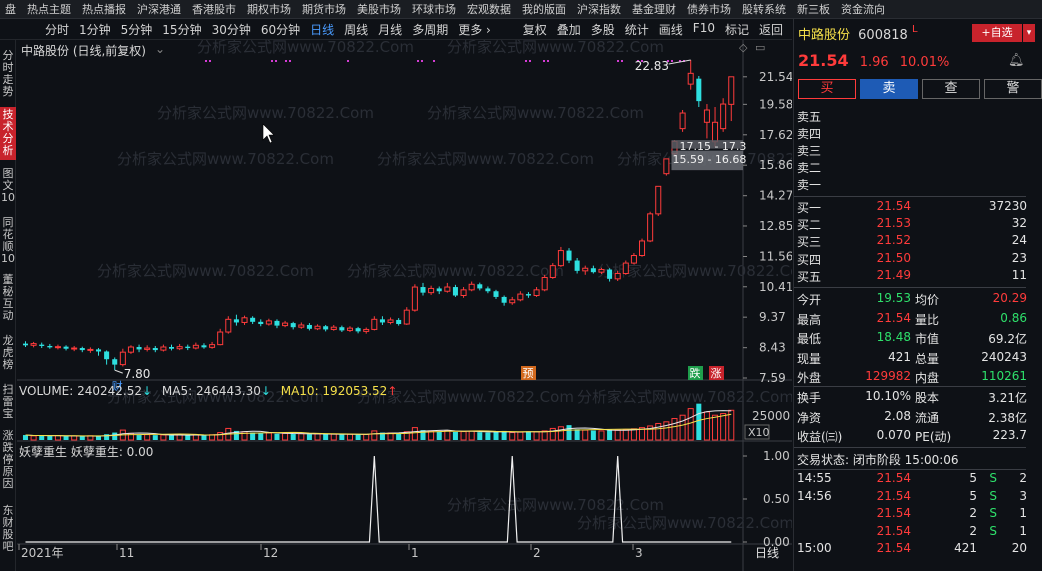 The height and width of the screenshot is (571, 1042). What do you see at coordinates (814, 495) in the screenshot?
I see `tick-time: 14:56` at bounding box center [814, 495].